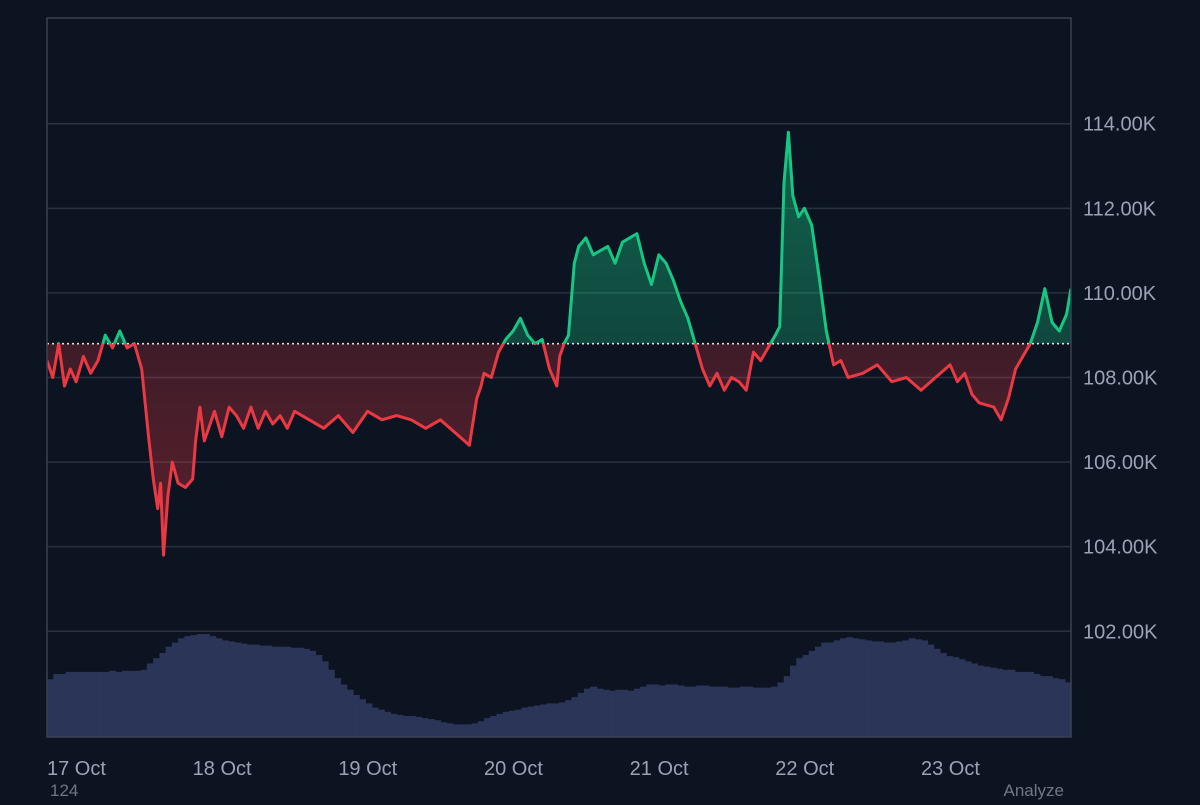 This screenshot has width=1200, height=805. I want to click on y-tick-label: 112.00K, so click(1120, 209).